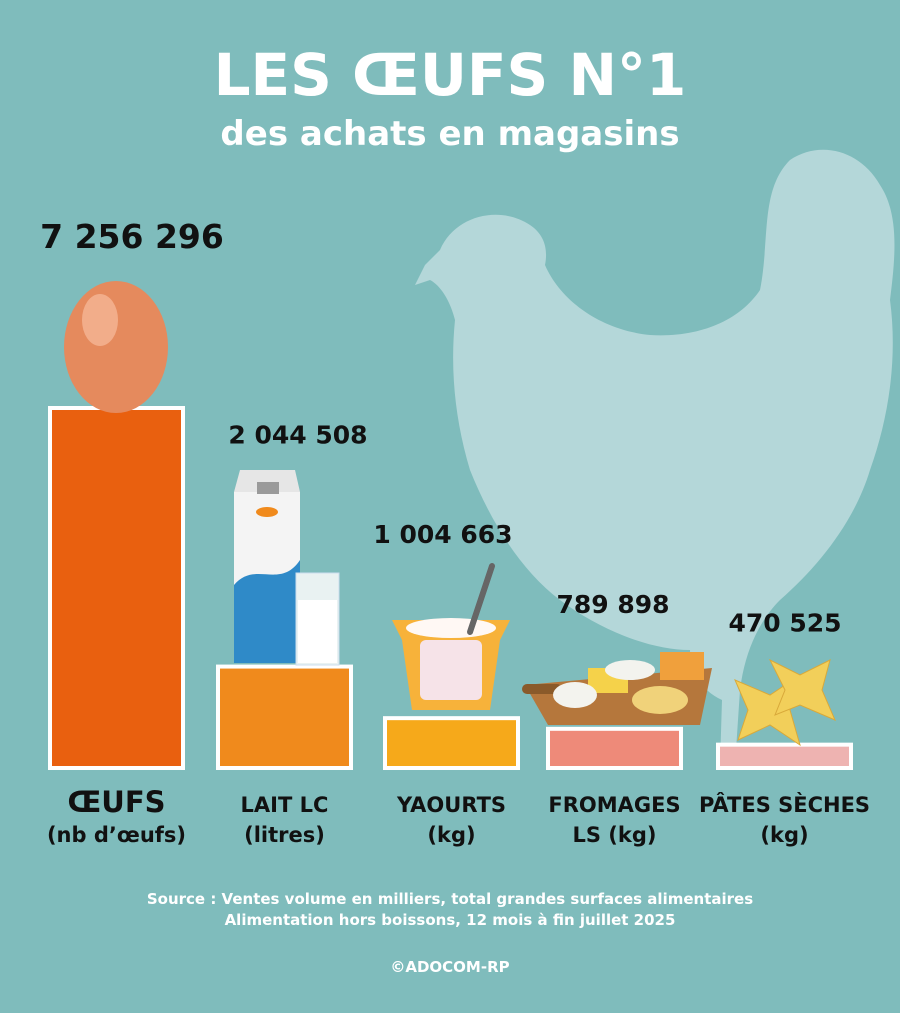 This screenshot has width=900, height=1013. I want to click on cheese-illustration, so click(617, 688).